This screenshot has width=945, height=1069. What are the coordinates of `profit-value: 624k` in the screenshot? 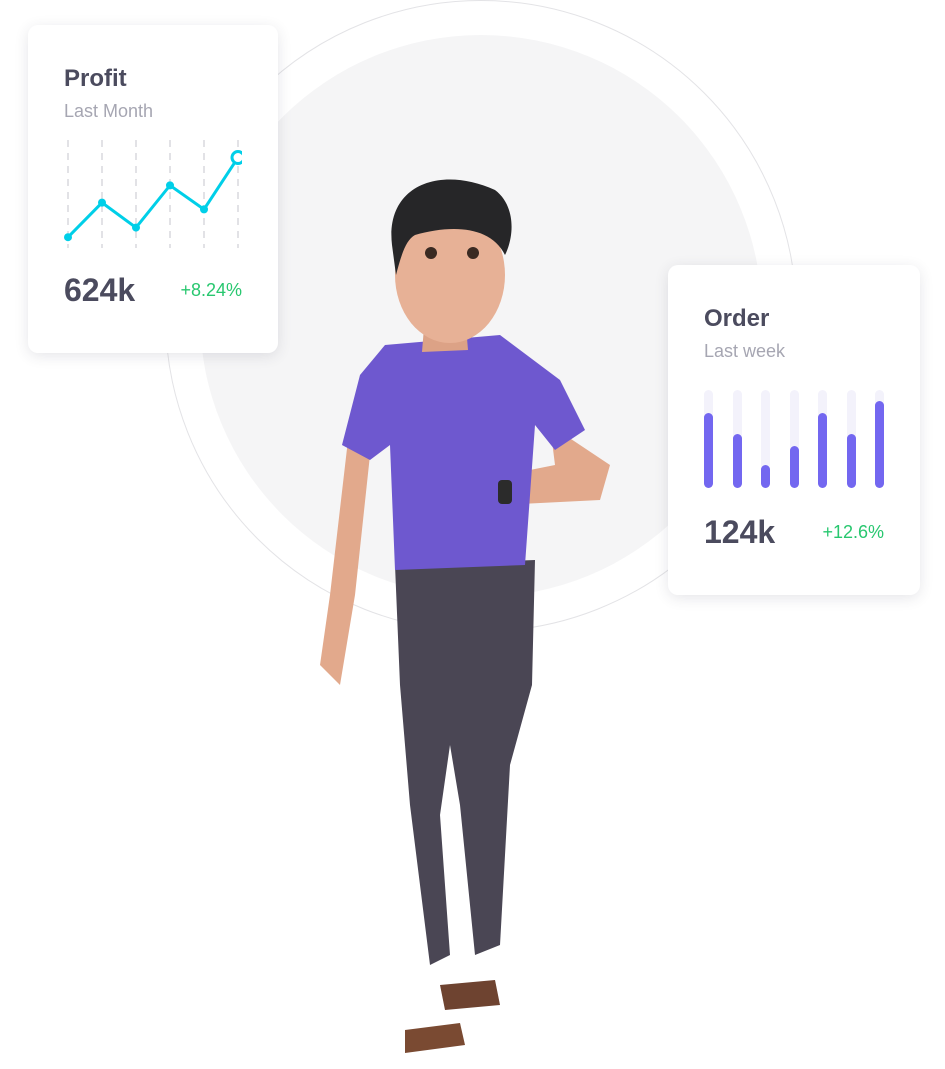 It's located at (100, 290).